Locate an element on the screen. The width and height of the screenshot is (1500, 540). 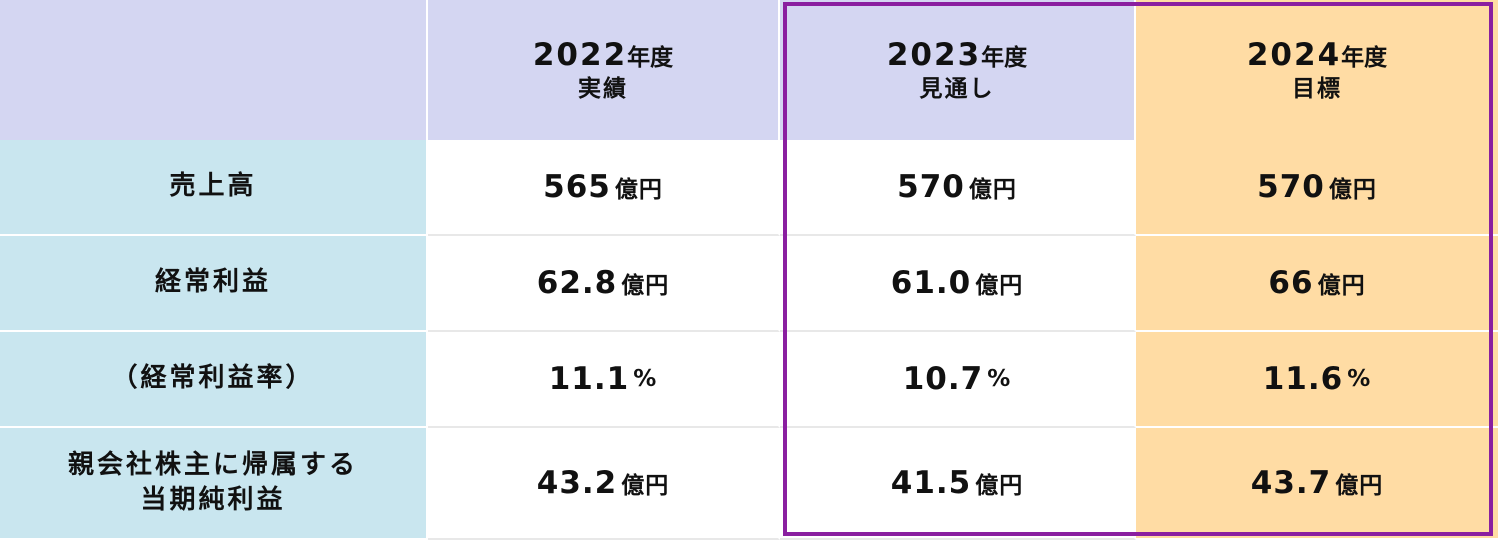
header-corner is located at coordinates (214, 70).